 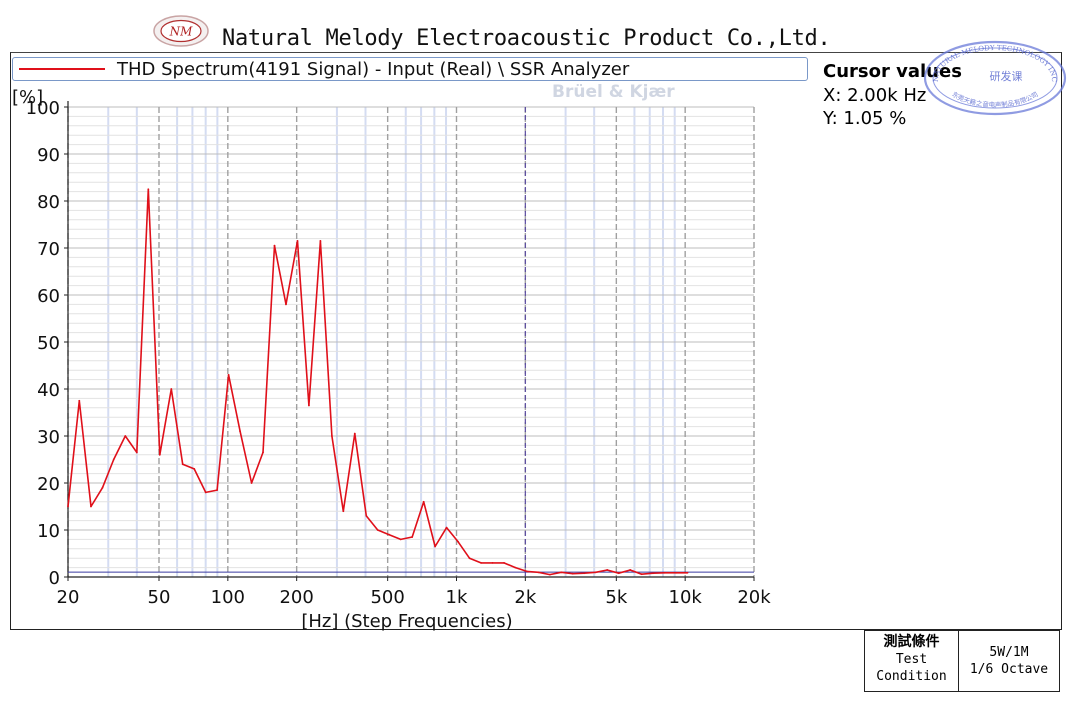 What do you see at coordinates (616, 597) in the screenshot?
I see `x-tick-label: 5k` at bounding box center [616, 597].